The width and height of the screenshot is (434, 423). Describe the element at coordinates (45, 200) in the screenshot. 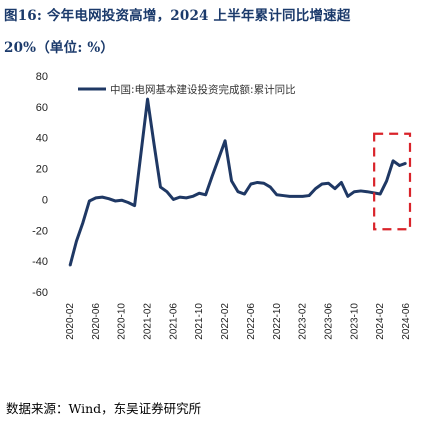

I see `y-tick-label: 0` at that location.